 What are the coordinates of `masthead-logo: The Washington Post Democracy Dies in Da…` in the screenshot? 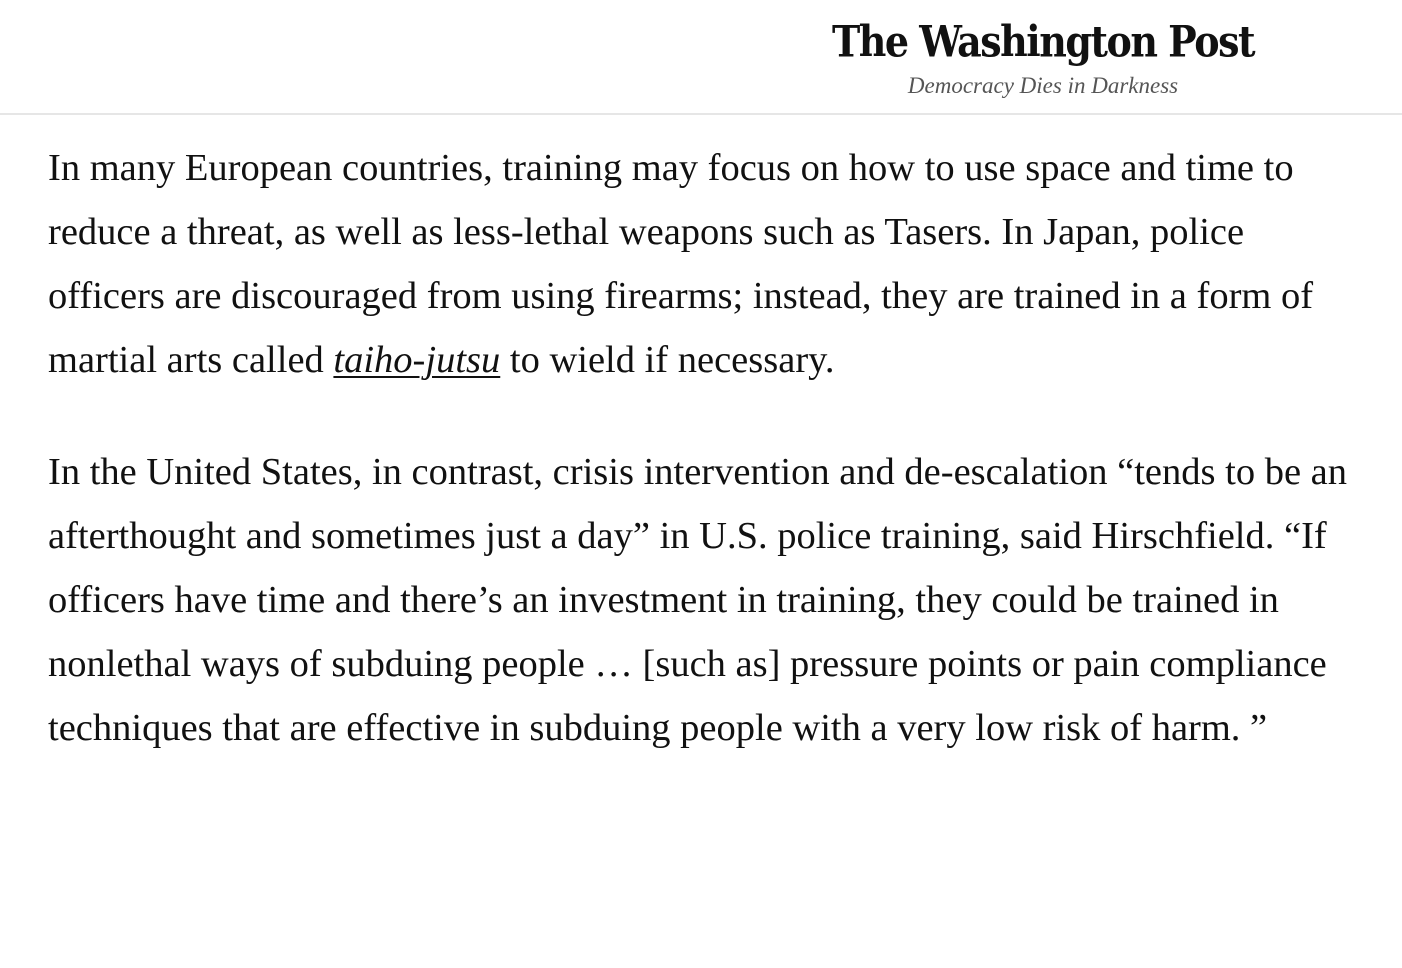 It's located at (1043, 57).